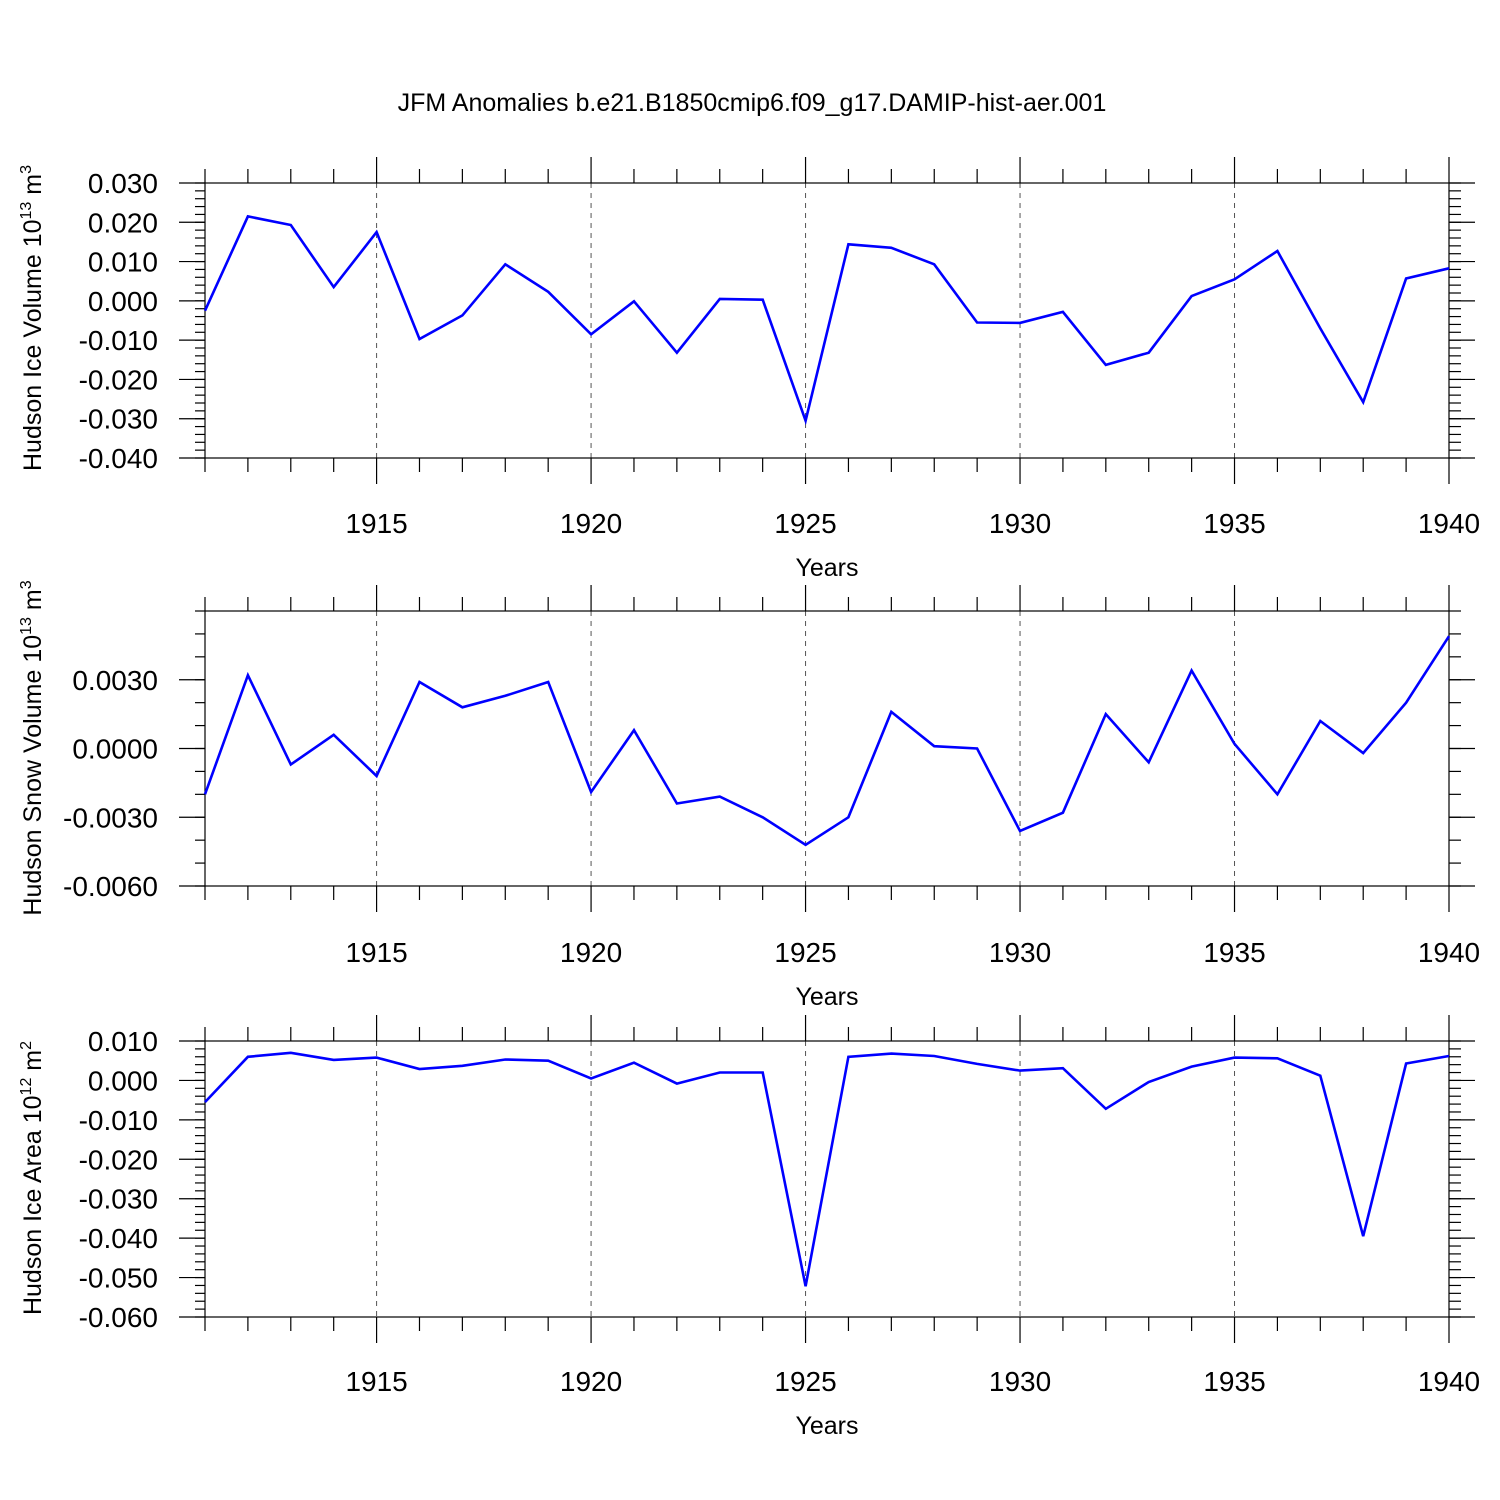  I want to click on y-tick-label: -0.0030, so click(110, 817).